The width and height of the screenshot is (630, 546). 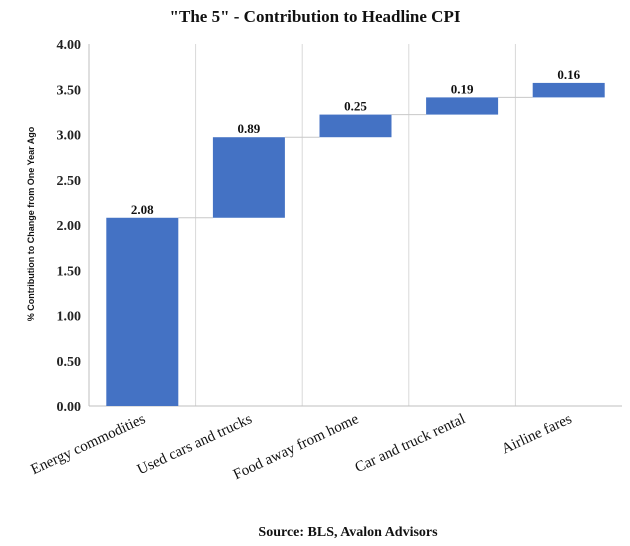 What do you see at coordinates (89, 444) in the screenshot?
I see `x-tick-label: Energy commodities` at bounding box center [89, 444].